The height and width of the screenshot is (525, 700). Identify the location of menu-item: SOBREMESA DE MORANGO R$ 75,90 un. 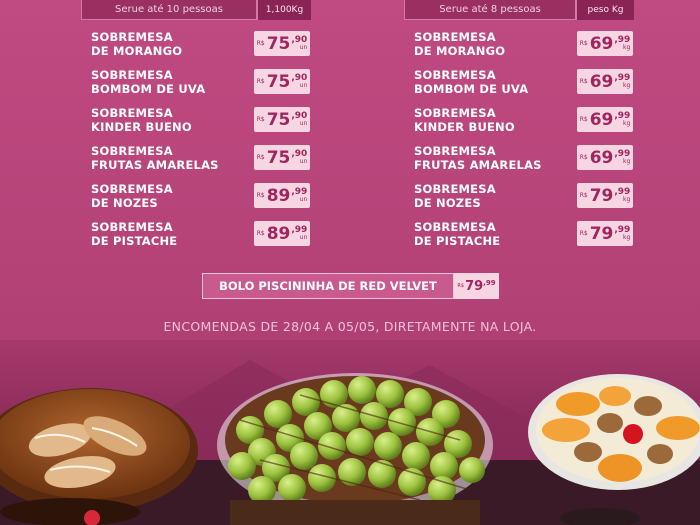
(203, 45).